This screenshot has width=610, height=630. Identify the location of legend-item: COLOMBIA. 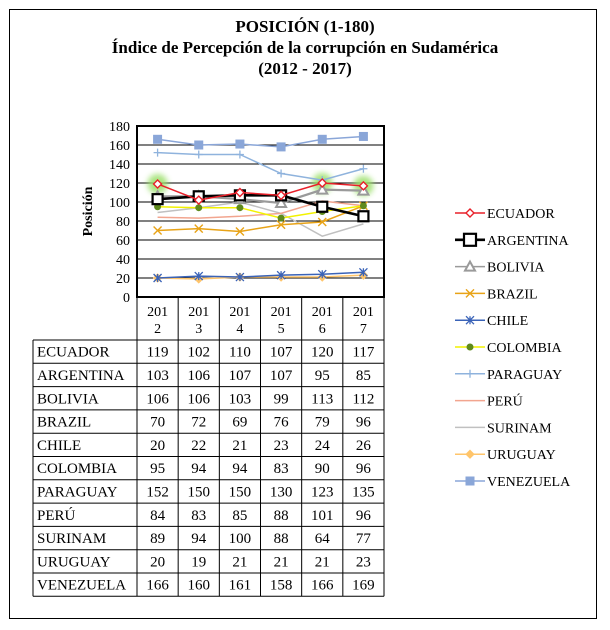
(509, 348).